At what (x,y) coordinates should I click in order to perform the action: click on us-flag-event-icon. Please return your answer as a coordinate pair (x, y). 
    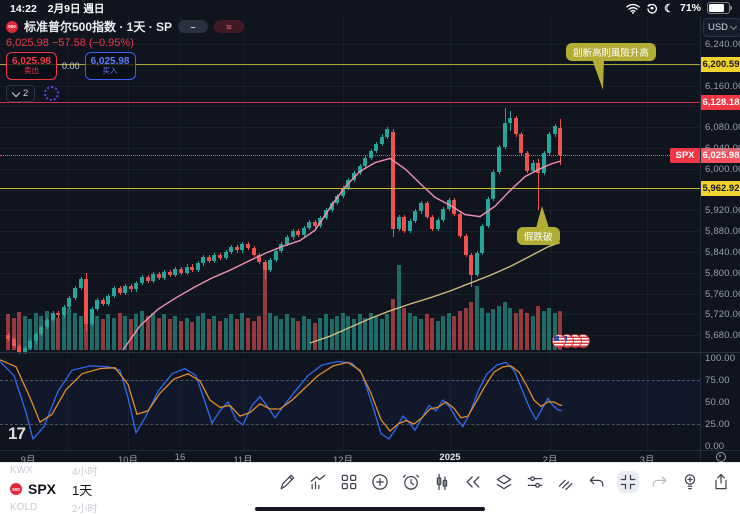
    Looking at the image, I should click on (559, 341).